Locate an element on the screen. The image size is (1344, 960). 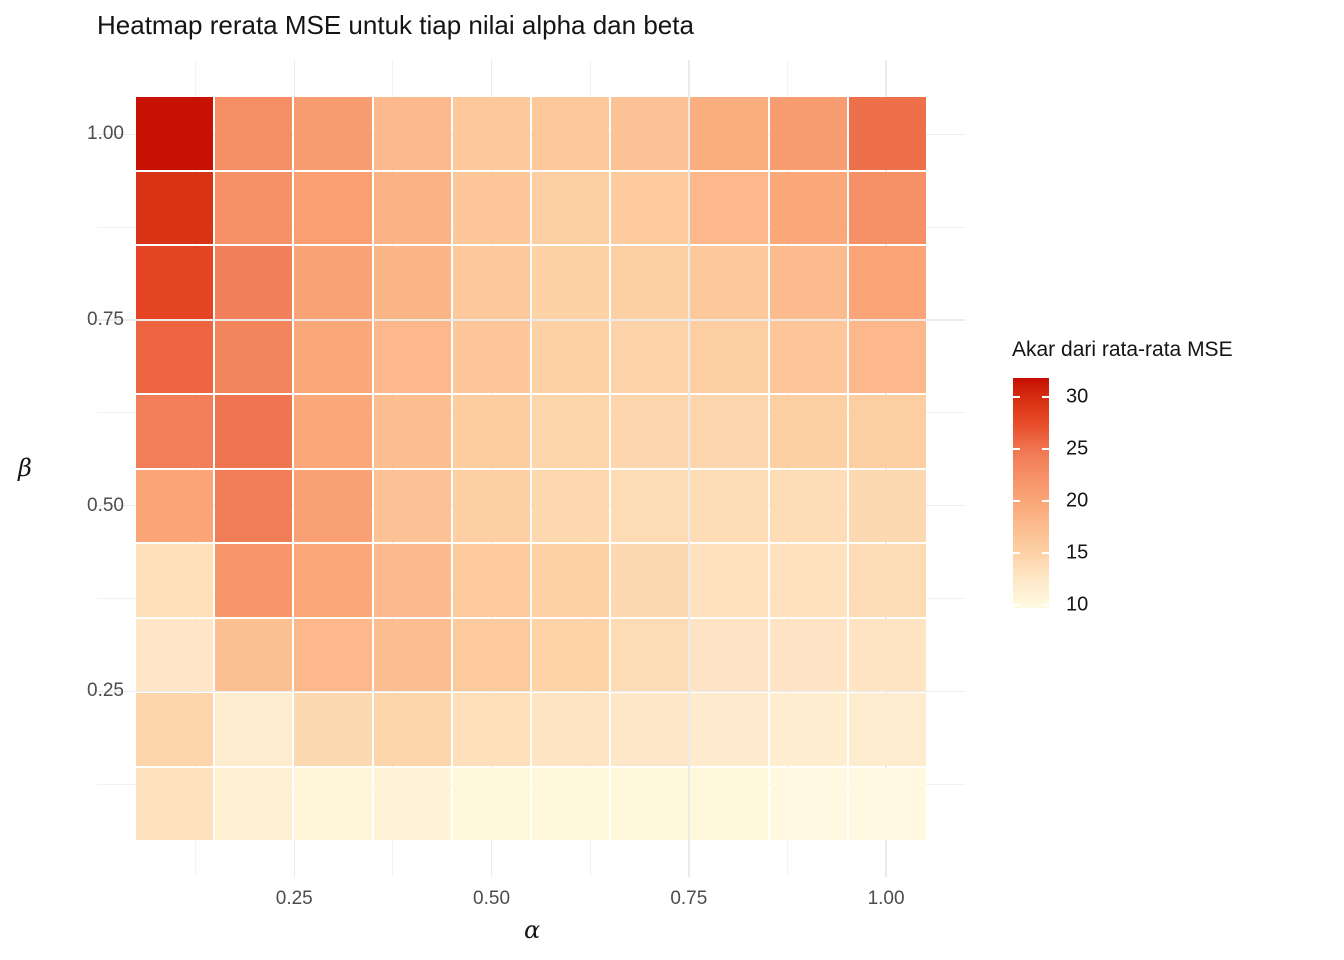
legend-tick-label: 30 is located at coordinates (1077, 396).